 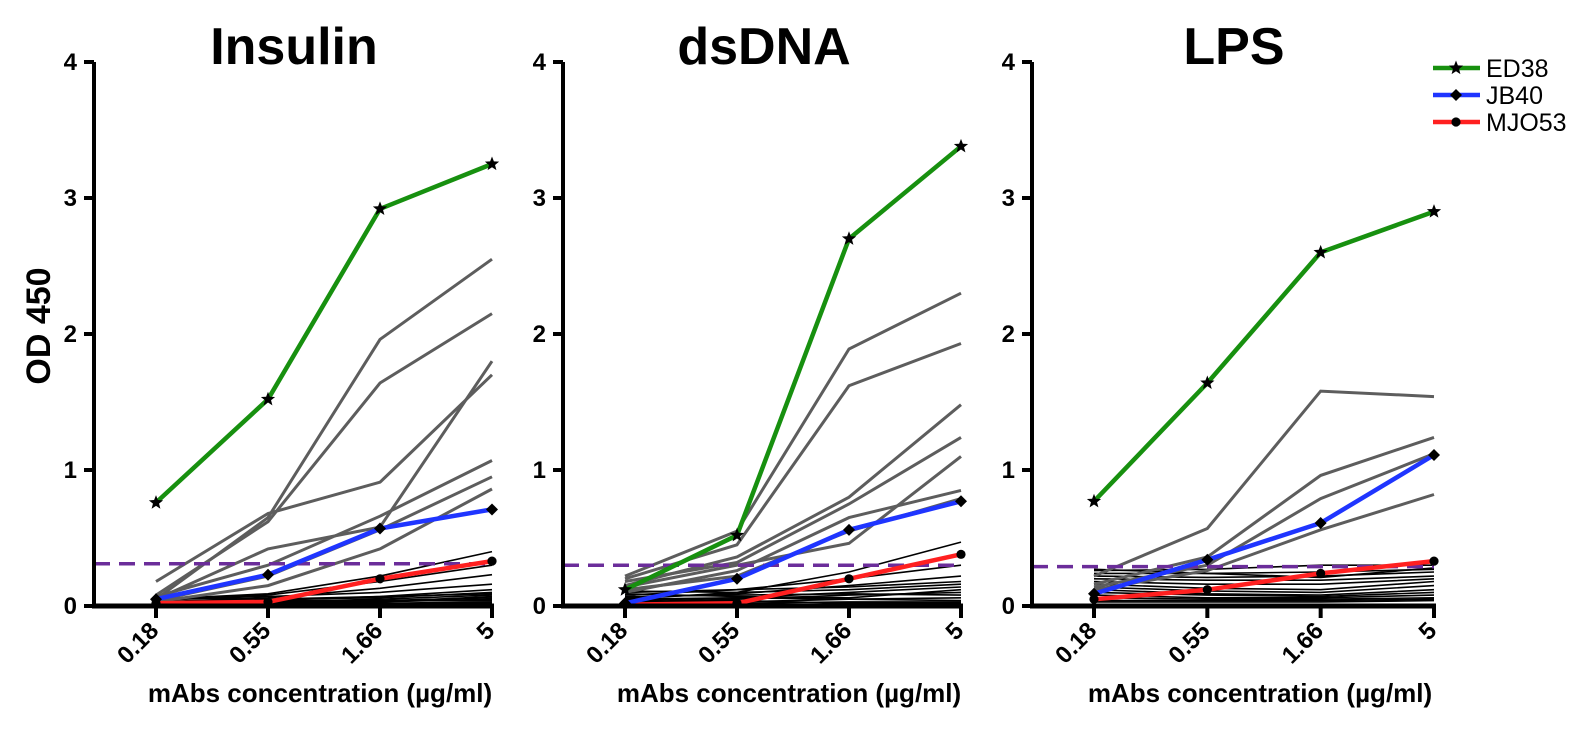 What do you see at coordinates (1526, 123) in the screenshot?
I see `legend-label: MJO53` at bounding box center [1526, 123].